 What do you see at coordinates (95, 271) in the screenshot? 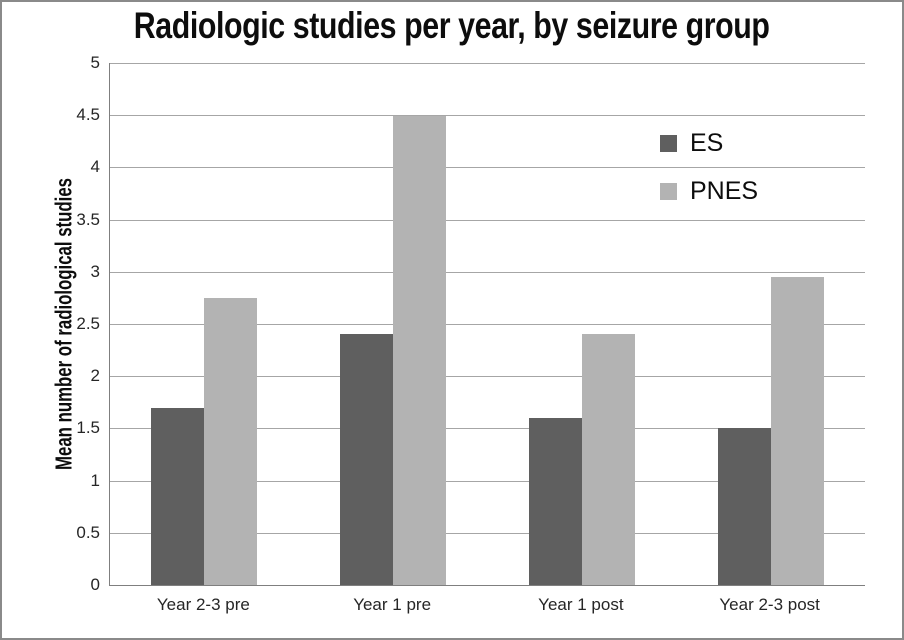
I see `y-tick-label-3: 3` at bounding box center [95, 271].